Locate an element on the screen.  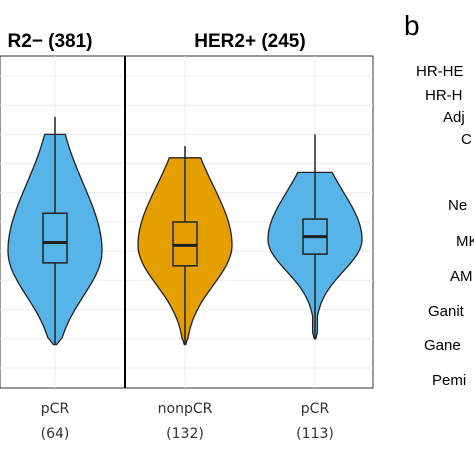
panel-b-row-label: Ganit is located at coordinates (446, 311).